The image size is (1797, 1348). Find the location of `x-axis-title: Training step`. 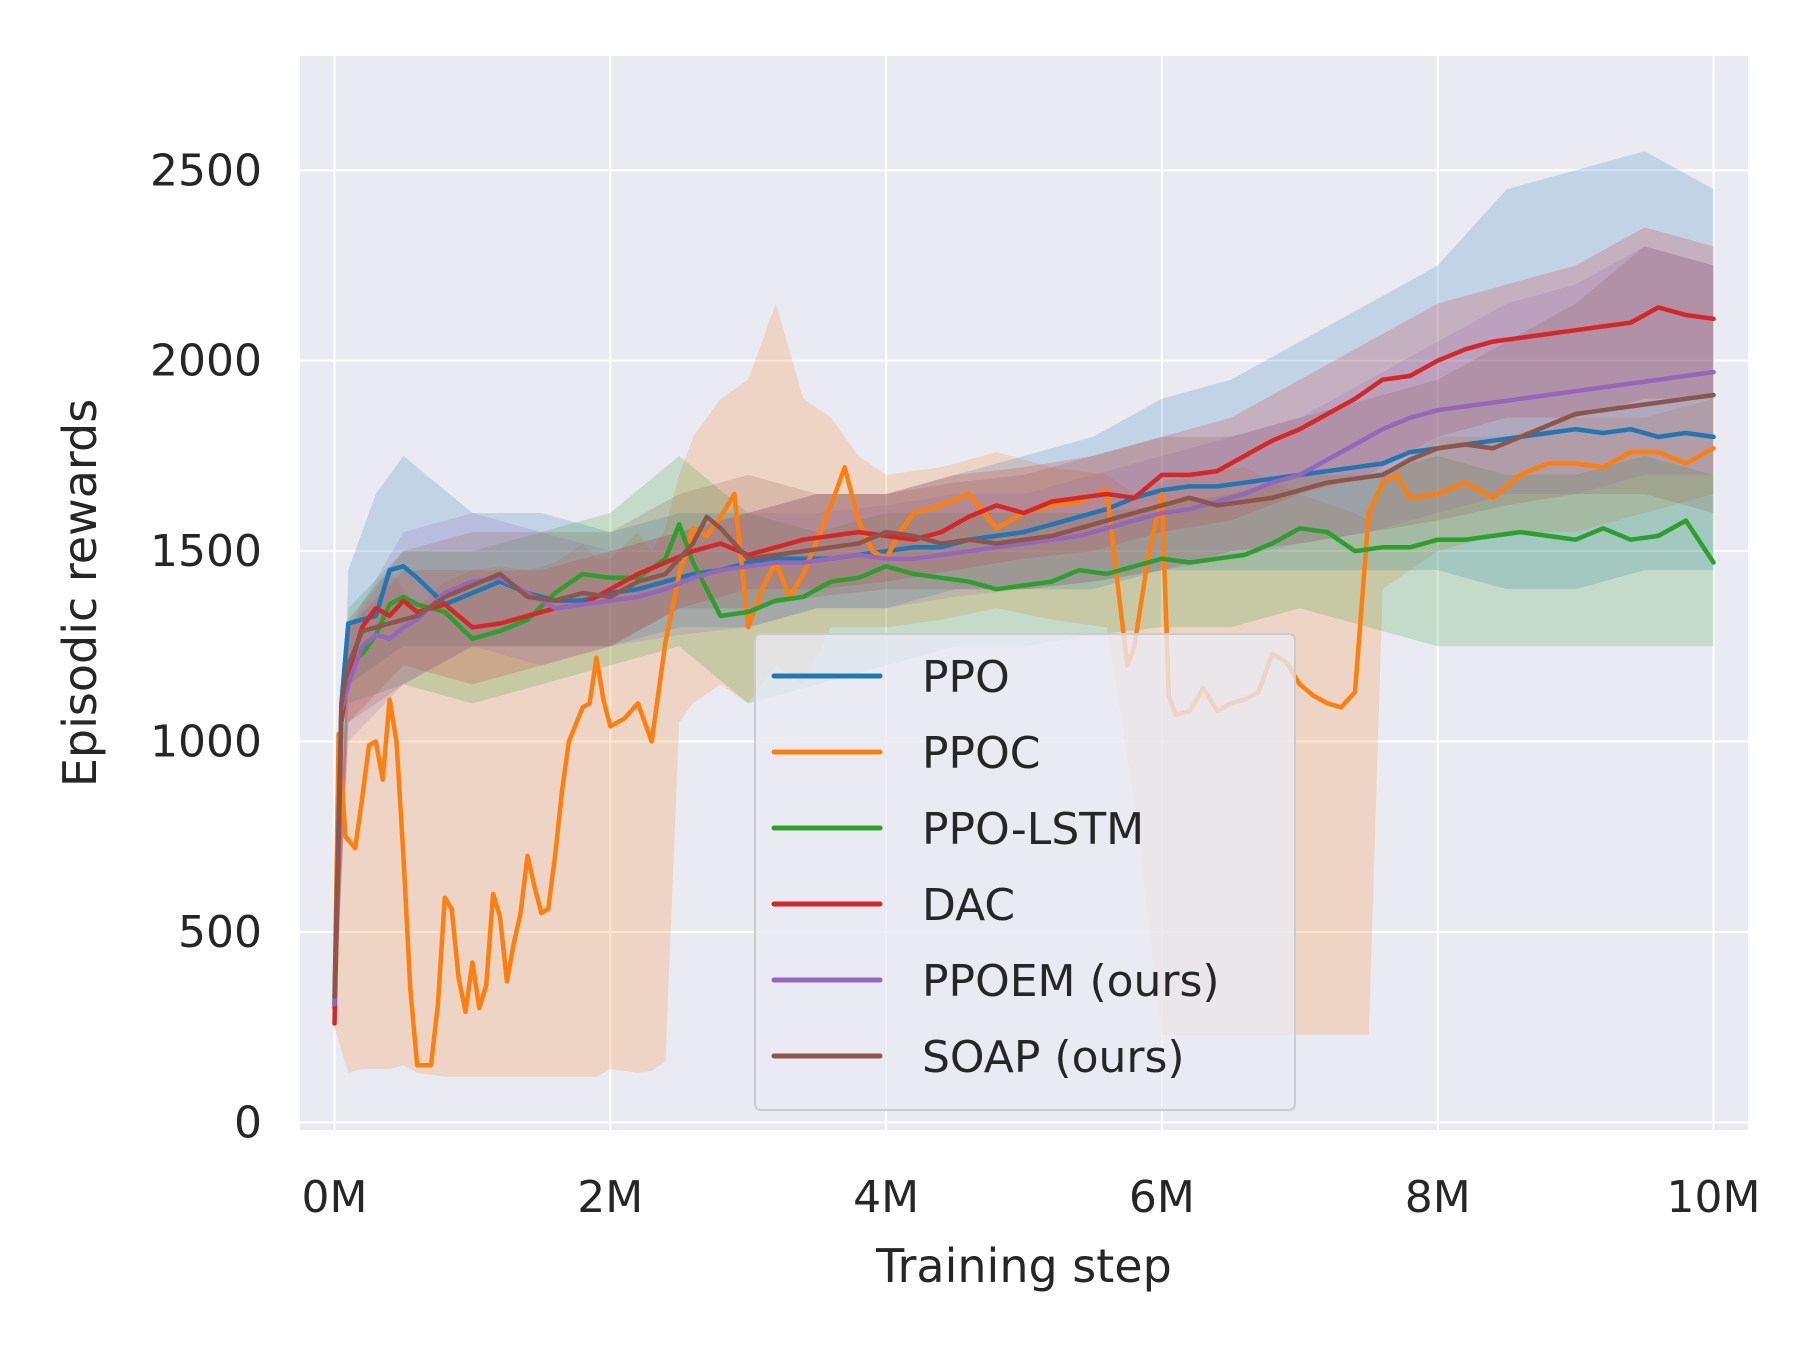

x-axis-title: Training step is located at coordinates (1023, 1266).